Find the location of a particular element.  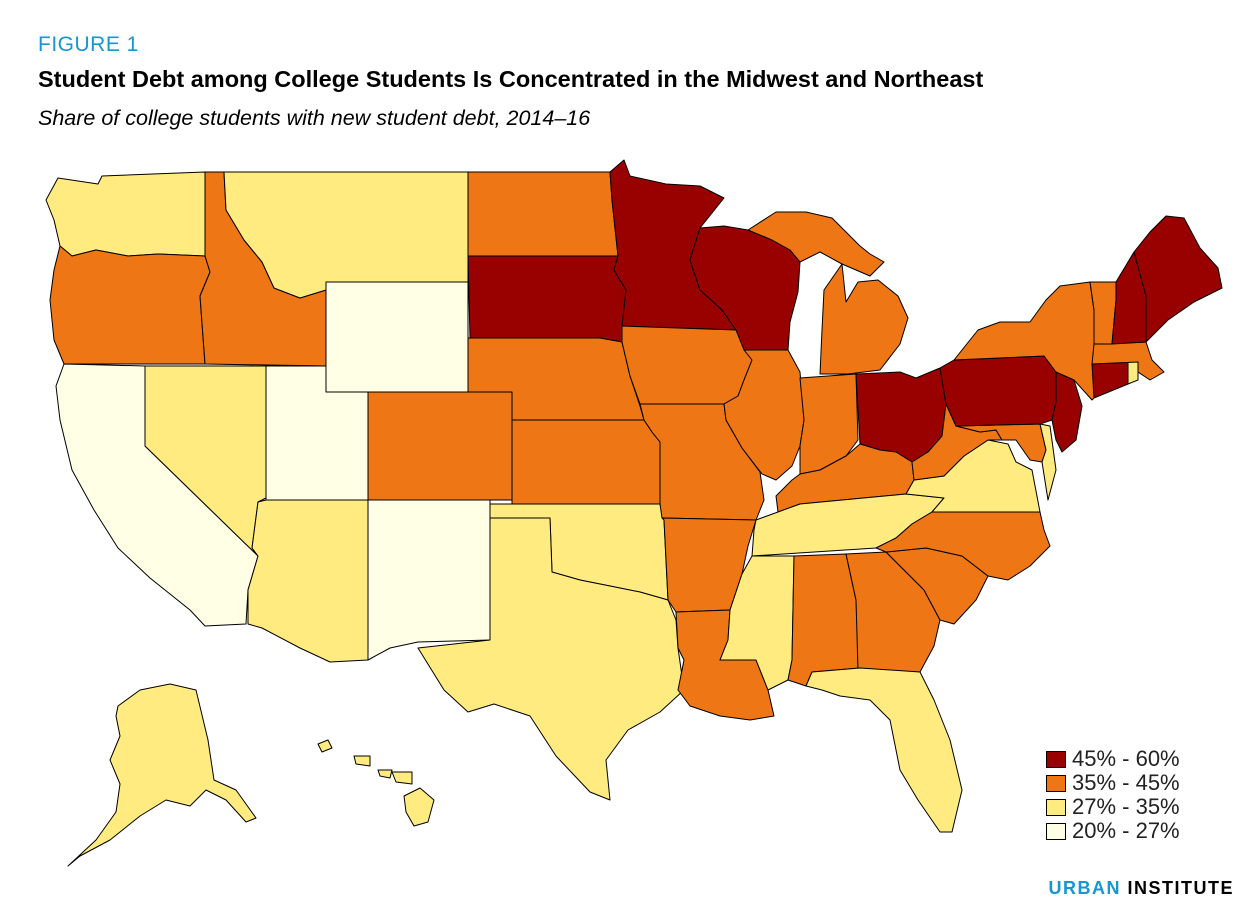

state-alabama is located at coordinates (824, 620).